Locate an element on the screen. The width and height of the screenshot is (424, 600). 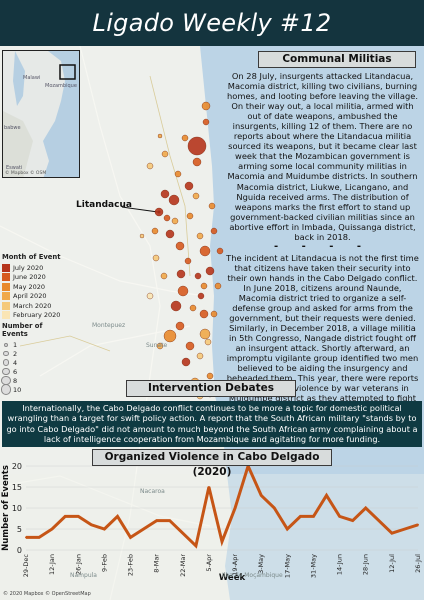
chart-y-tick-label: 20 is located at coordinates (17, 466).